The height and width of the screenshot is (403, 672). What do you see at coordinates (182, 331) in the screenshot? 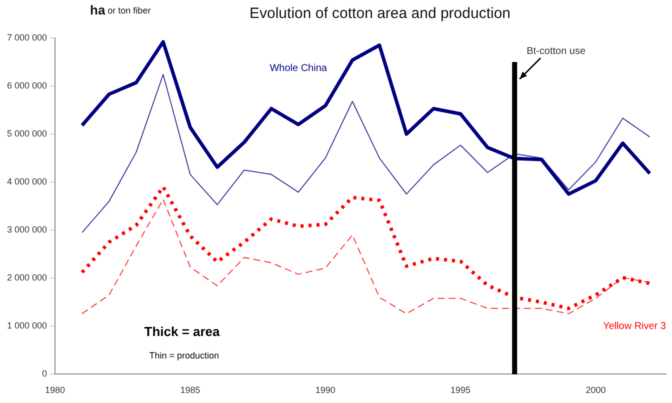
I see `annotation: Thick = area` at bounding box center [182, 331].